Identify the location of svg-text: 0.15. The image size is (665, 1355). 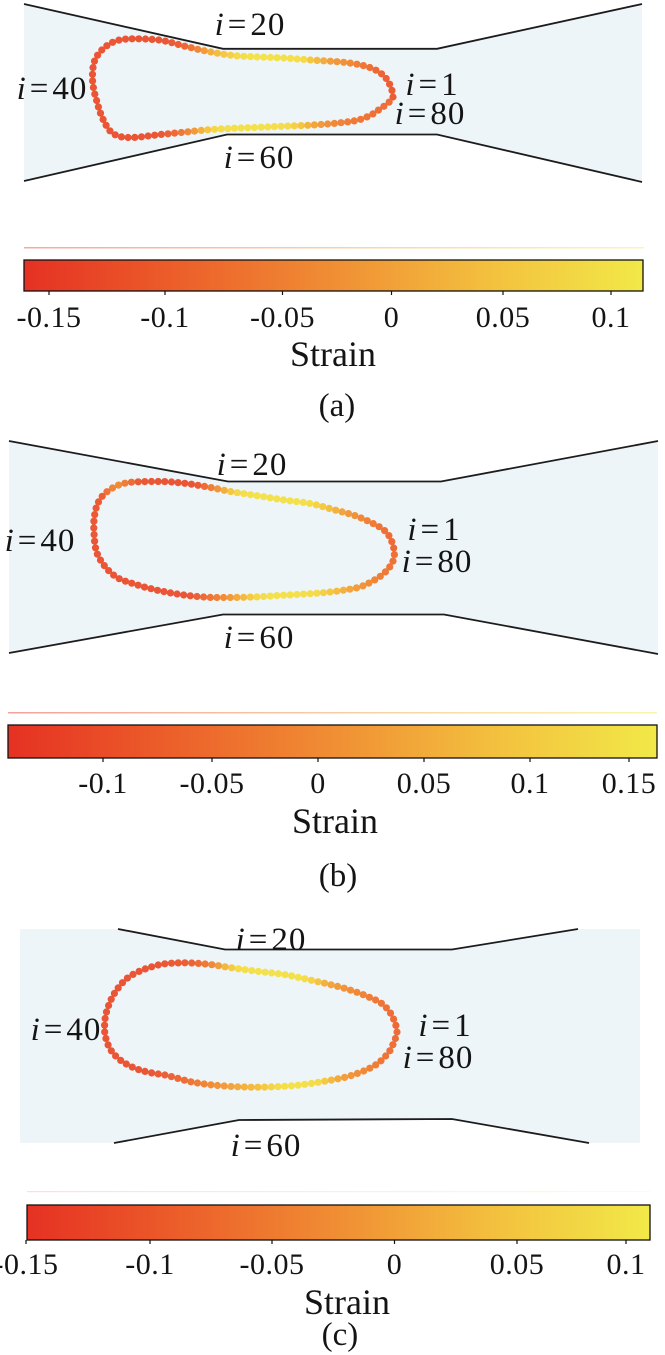
(629, 783).